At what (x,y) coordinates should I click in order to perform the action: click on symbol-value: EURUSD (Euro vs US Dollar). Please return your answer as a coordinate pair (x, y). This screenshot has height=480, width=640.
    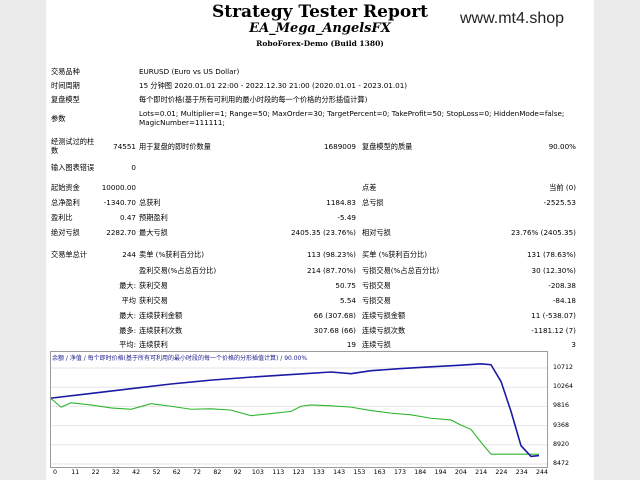
    Looking at the image, I should click on (189, 71).